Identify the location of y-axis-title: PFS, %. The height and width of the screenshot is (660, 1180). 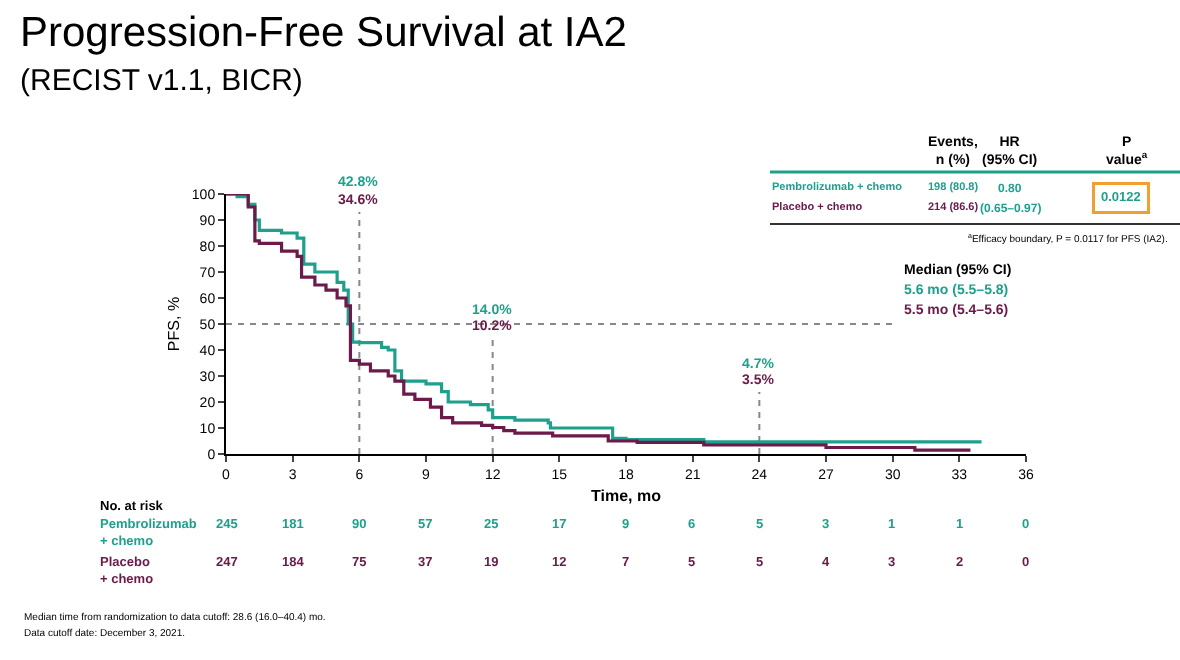
(174, 324).